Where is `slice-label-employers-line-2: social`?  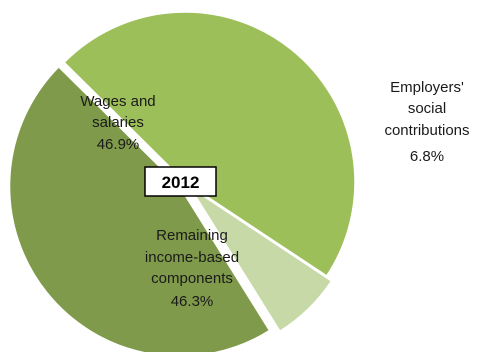 slice-label-employers-line-2: social is located at coordinates (427, 108).